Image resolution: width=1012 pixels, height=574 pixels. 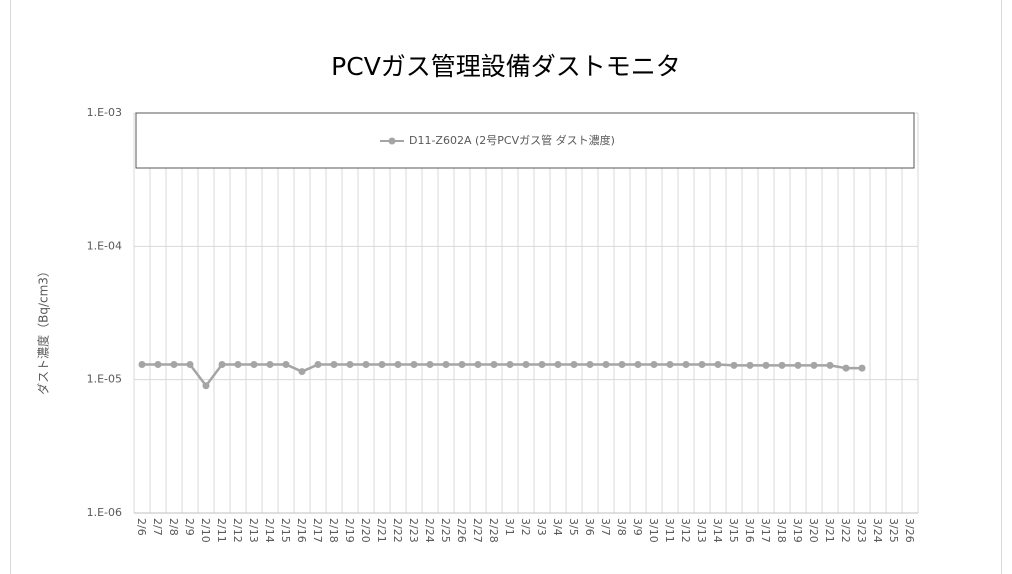 I want to click on x-tick-label: 3/12, so click(x=685, y=530).